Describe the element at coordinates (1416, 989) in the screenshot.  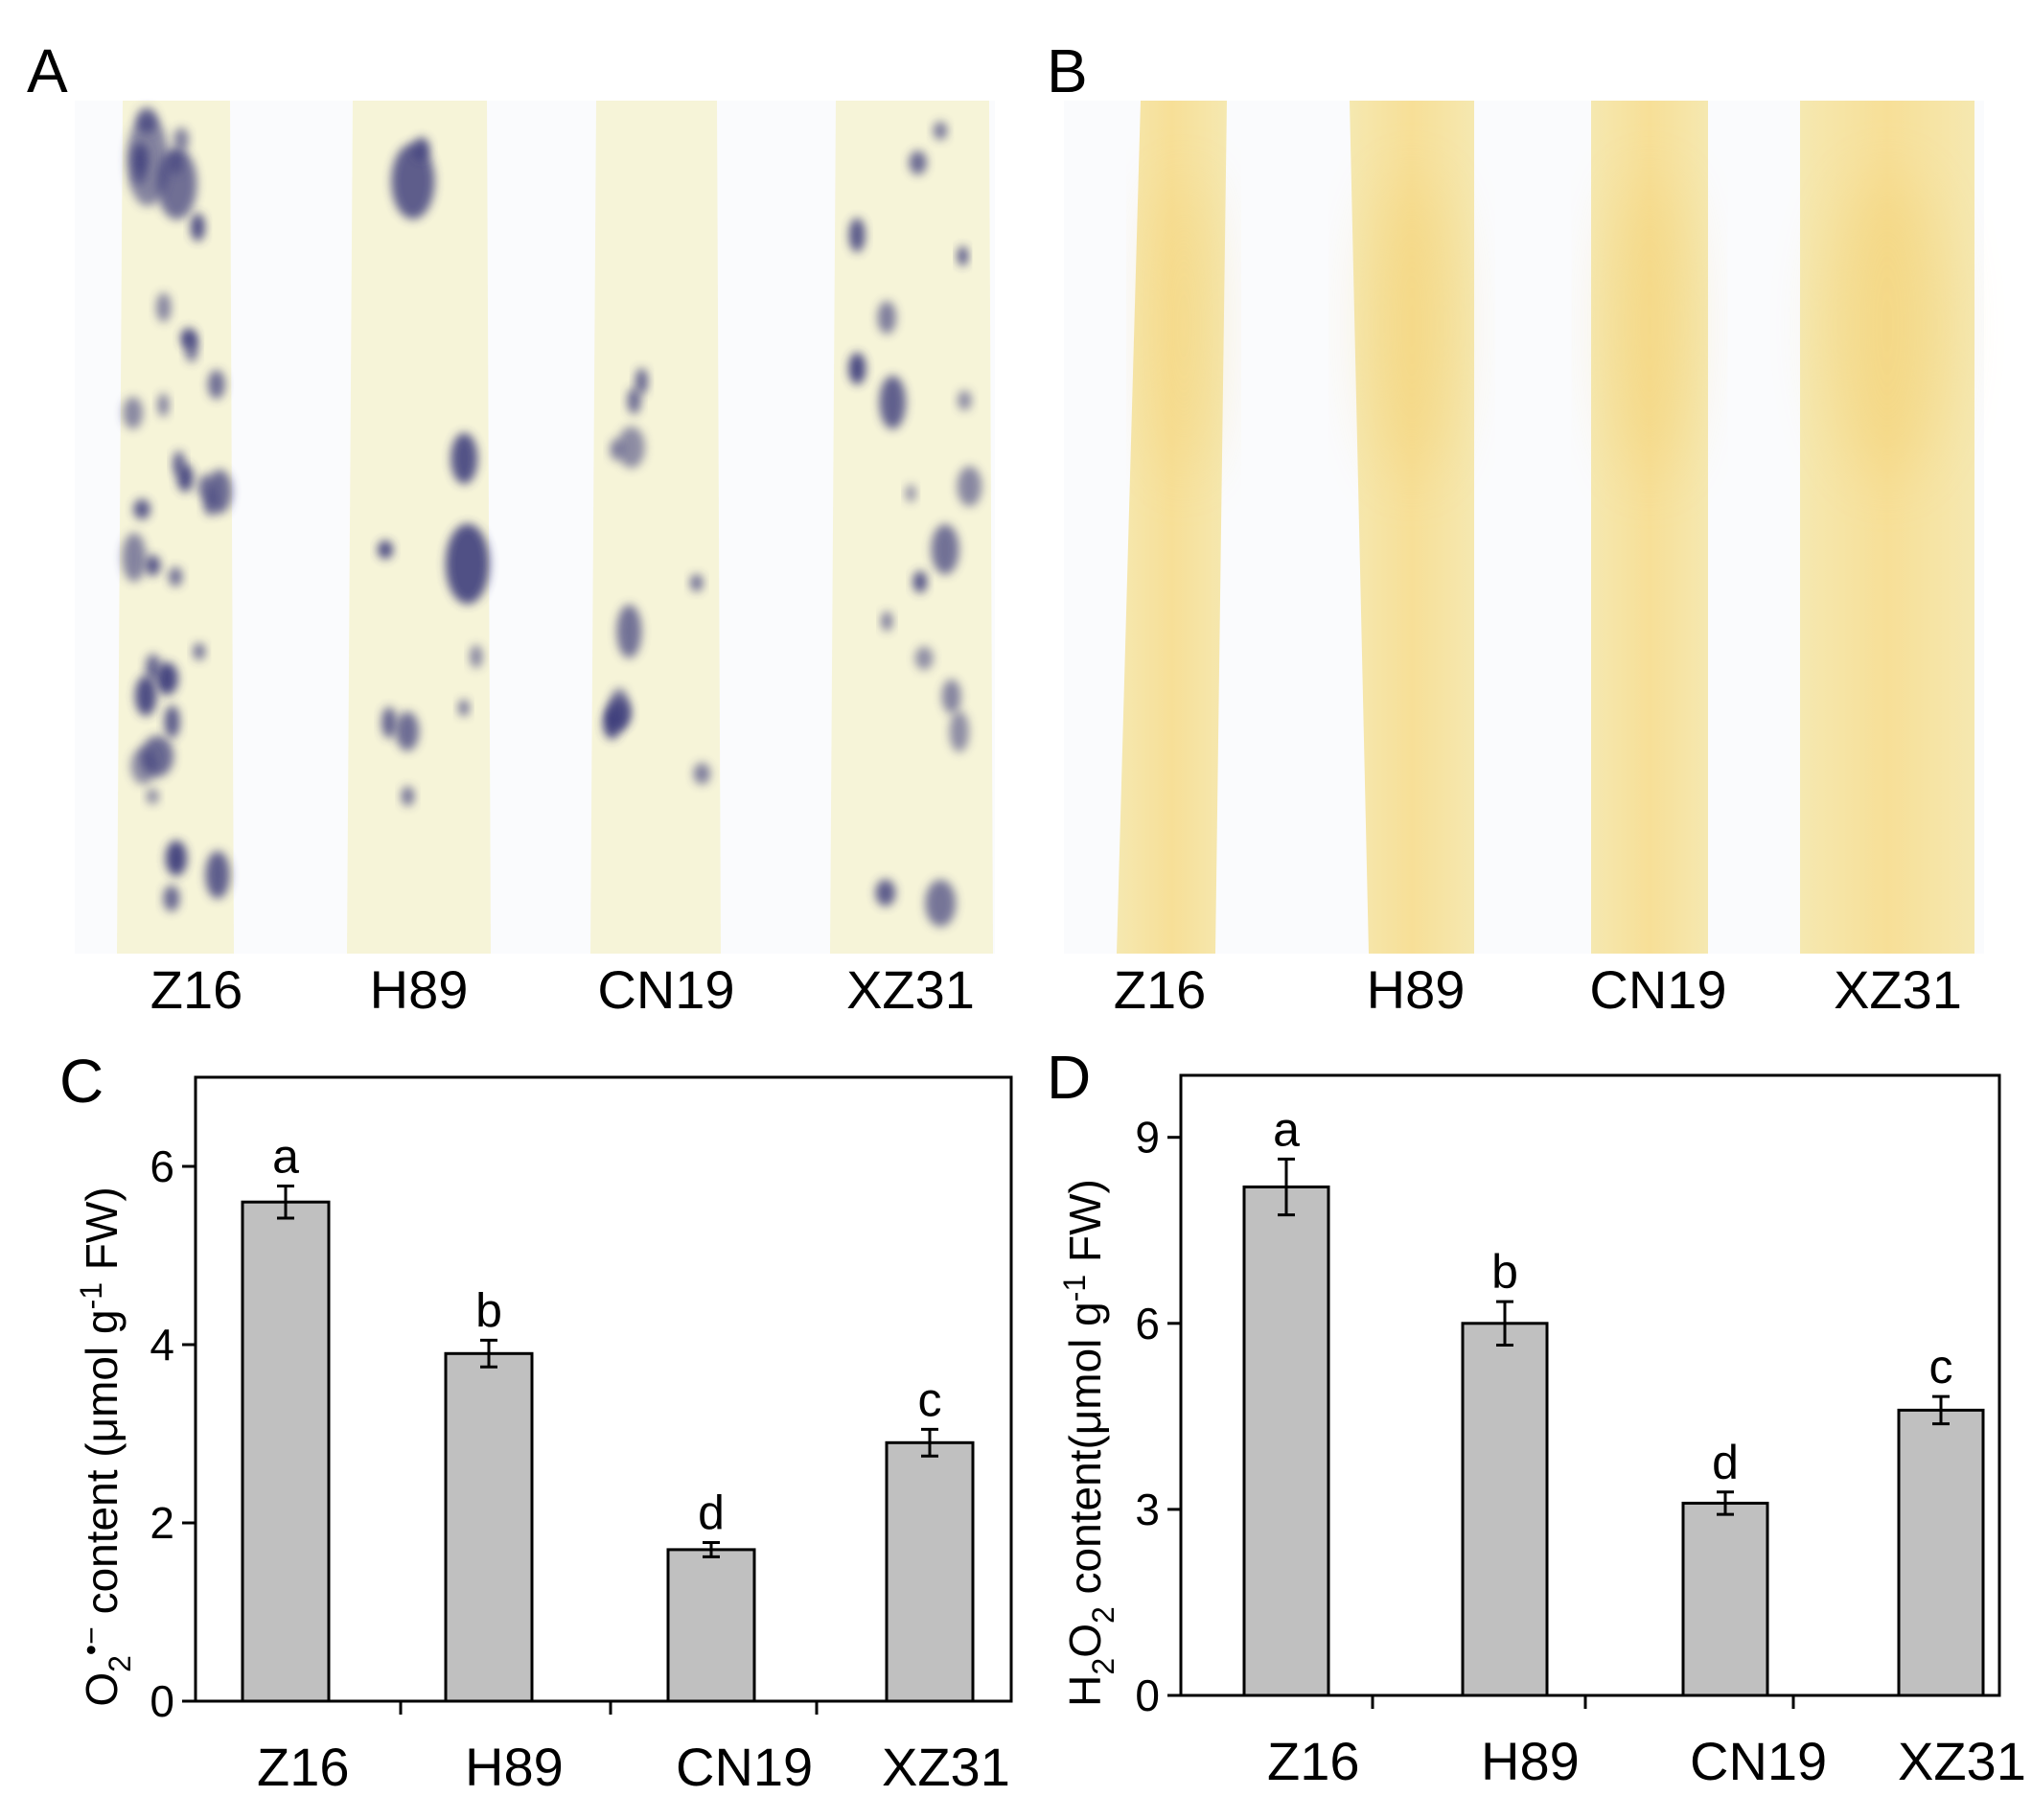
I see `leaf-label-b-h89: H89` at that location.